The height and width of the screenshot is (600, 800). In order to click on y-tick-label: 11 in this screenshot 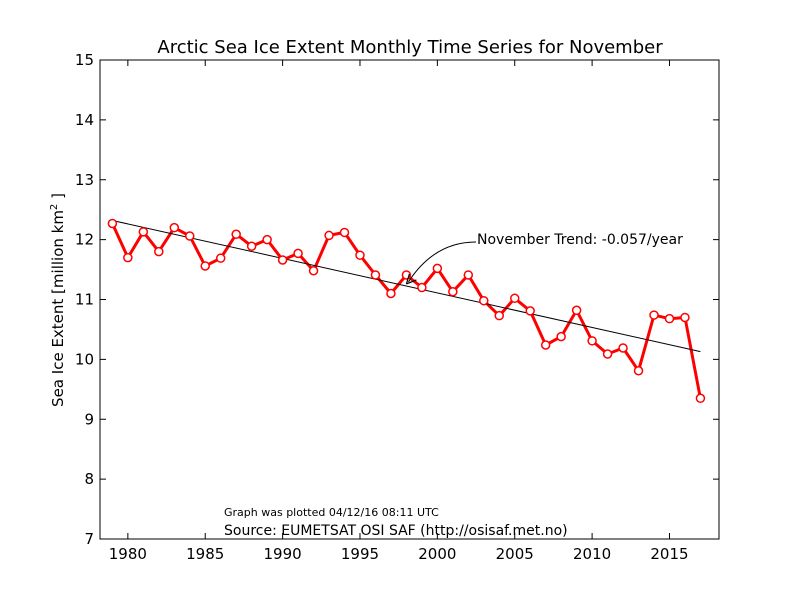, I will do `click(84, 300)`.